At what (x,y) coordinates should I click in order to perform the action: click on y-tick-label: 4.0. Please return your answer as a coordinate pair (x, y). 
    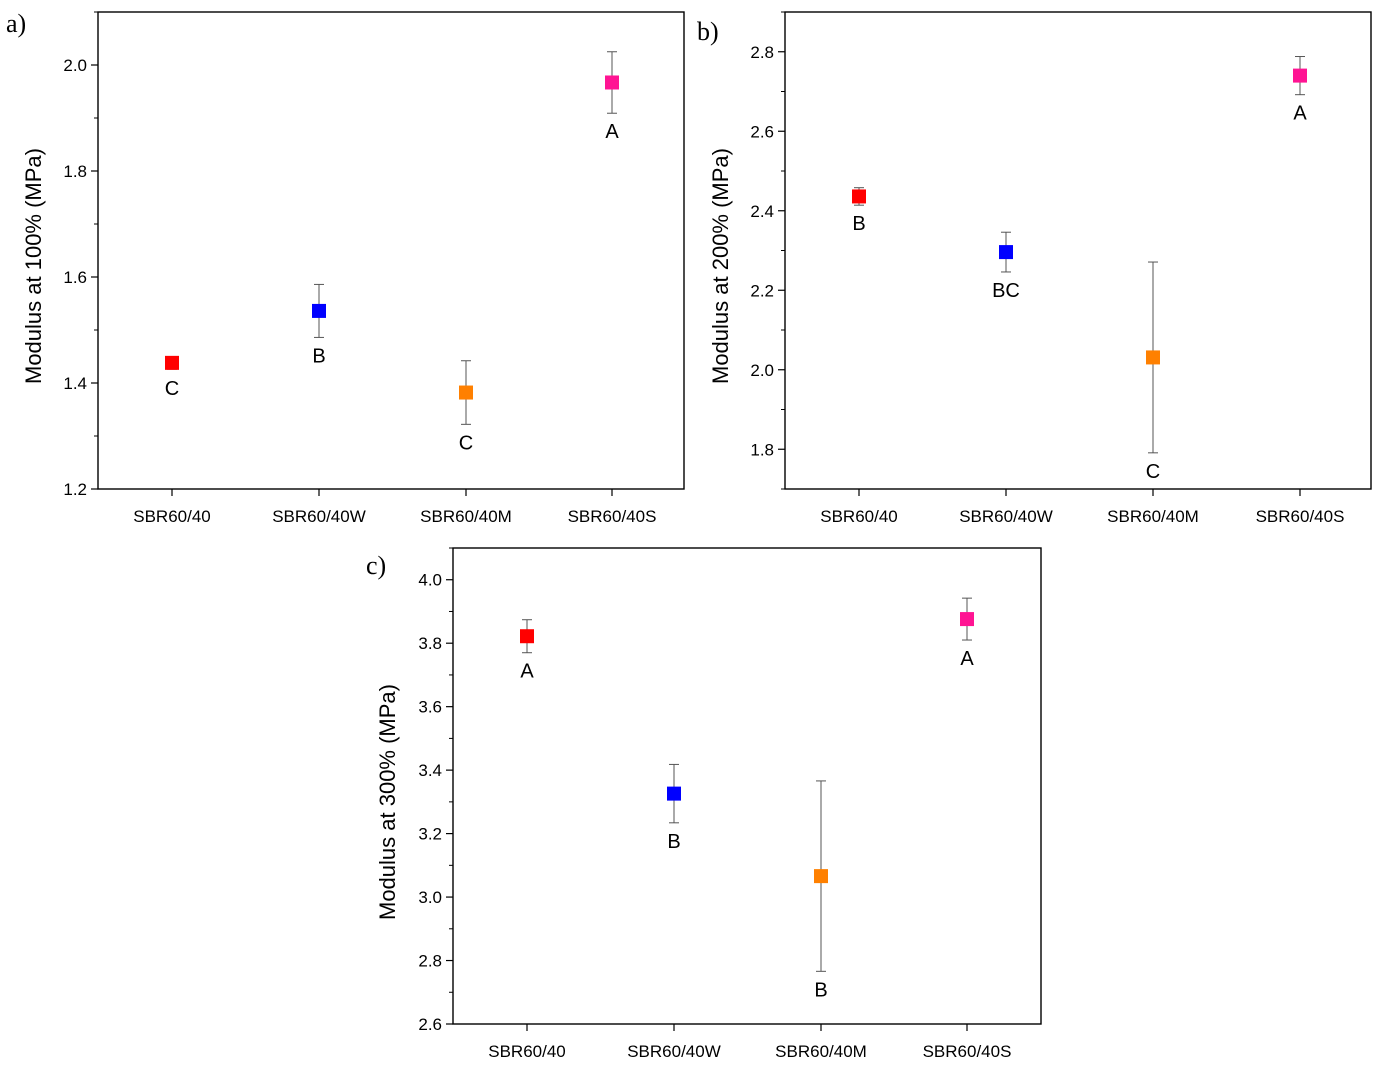
    Looking at the image, I should click on (430, 580).